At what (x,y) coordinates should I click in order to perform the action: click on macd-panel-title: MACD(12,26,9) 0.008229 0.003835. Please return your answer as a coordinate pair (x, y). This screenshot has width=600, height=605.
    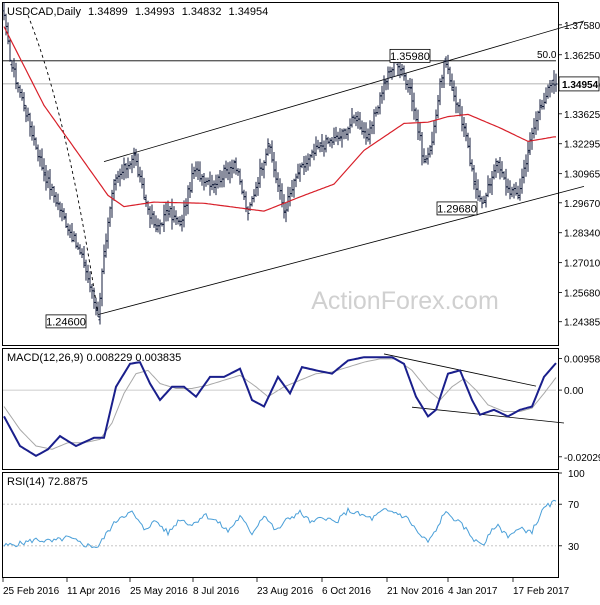
    Looking at the image, I should click on (94, 358).